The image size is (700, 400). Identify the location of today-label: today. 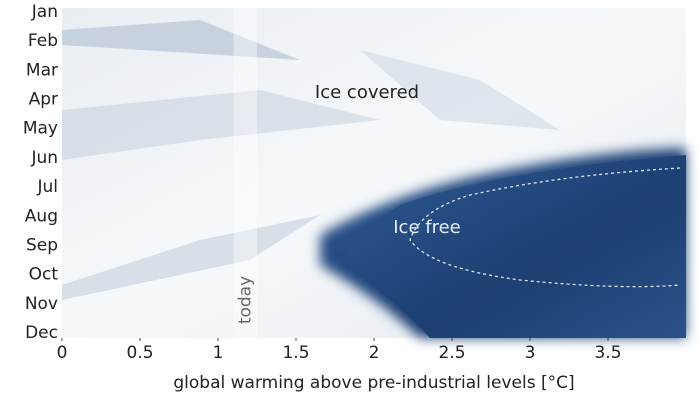
(245, 300).